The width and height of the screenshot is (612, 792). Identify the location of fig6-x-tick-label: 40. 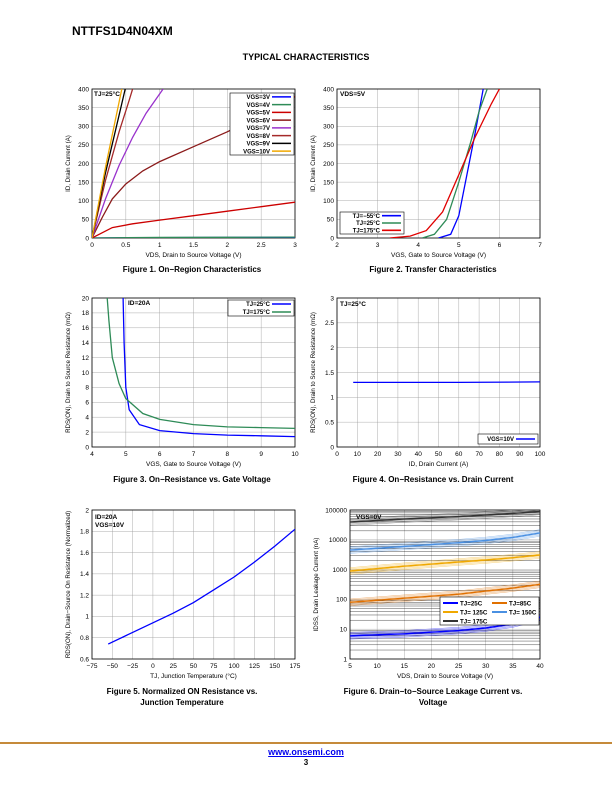
(540, 666).